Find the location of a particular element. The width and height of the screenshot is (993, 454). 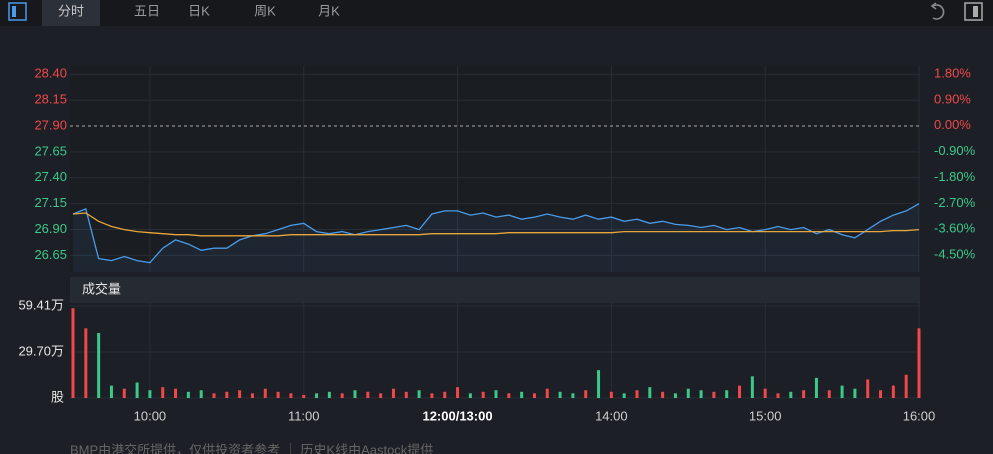

tab: 日K is located at coordinates (199, 10).